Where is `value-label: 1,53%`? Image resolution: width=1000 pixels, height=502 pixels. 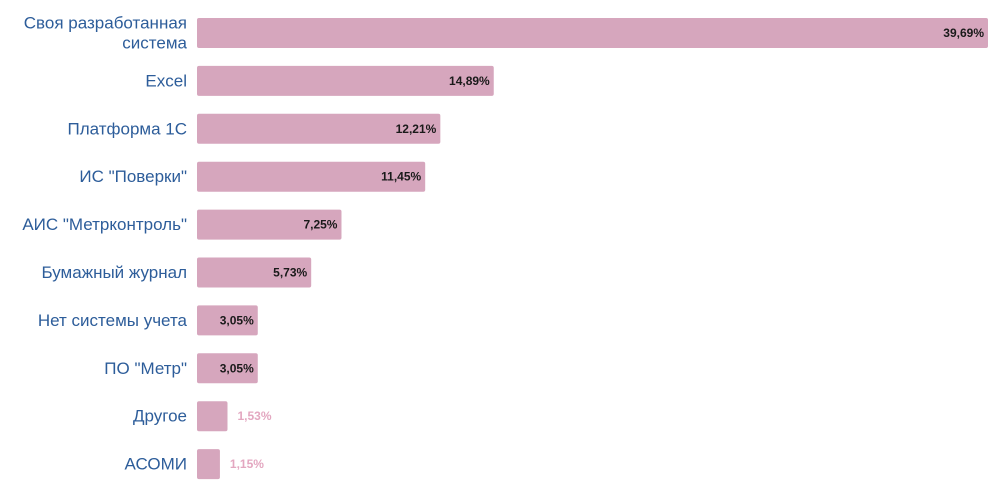
value-label: 1,53% is located at coordinates (254, 416).